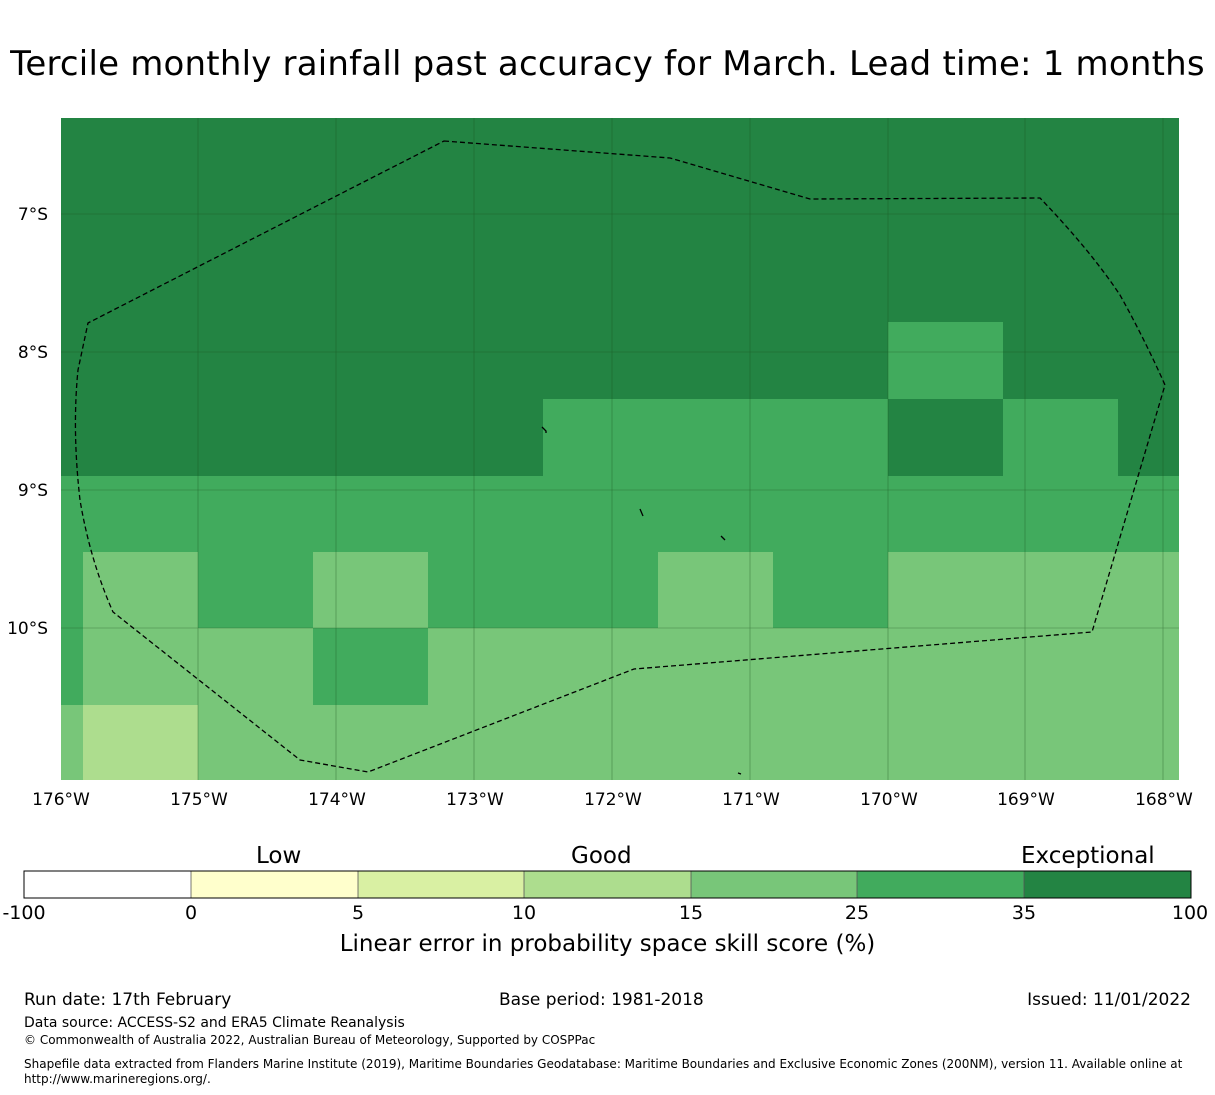 Image resolution: width=1215 pixels, height=1095 pixels. I want to click on colorbar-group-low: Low, so click(279, 856).